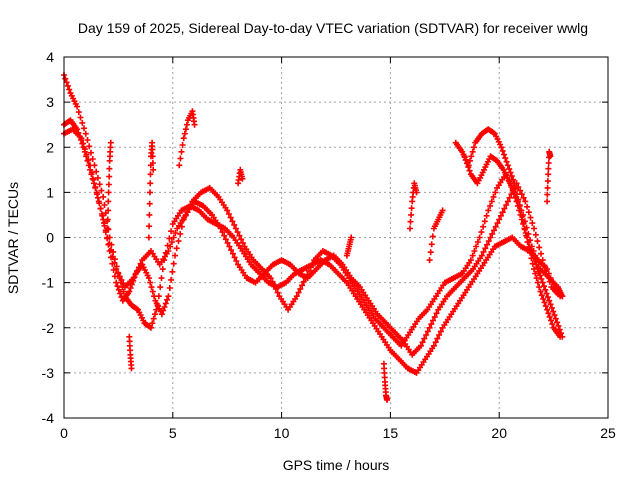  I want to click on x-tick-label: 0, so click(64, 433).